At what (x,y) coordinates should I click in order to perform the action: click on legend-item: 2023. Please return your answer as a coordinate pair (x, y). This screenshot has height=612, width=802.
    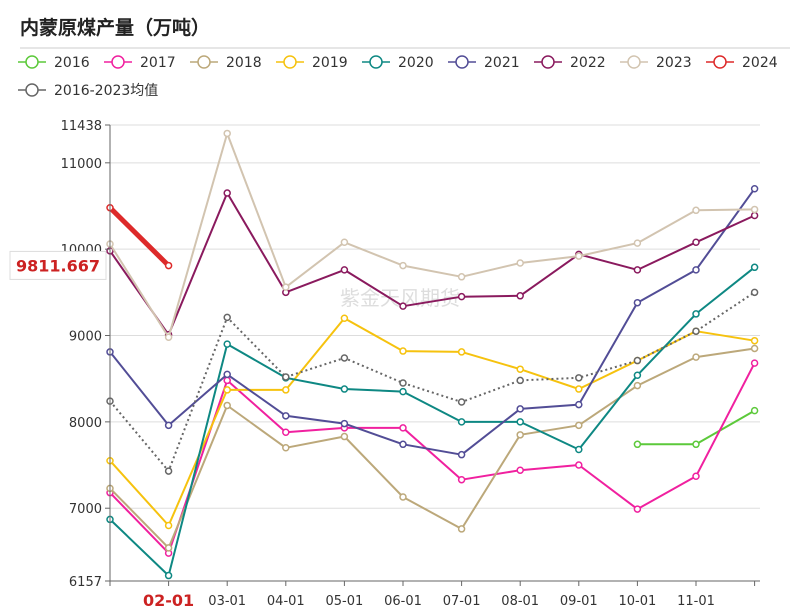
    Looking at the image, I should click on (656, 63).